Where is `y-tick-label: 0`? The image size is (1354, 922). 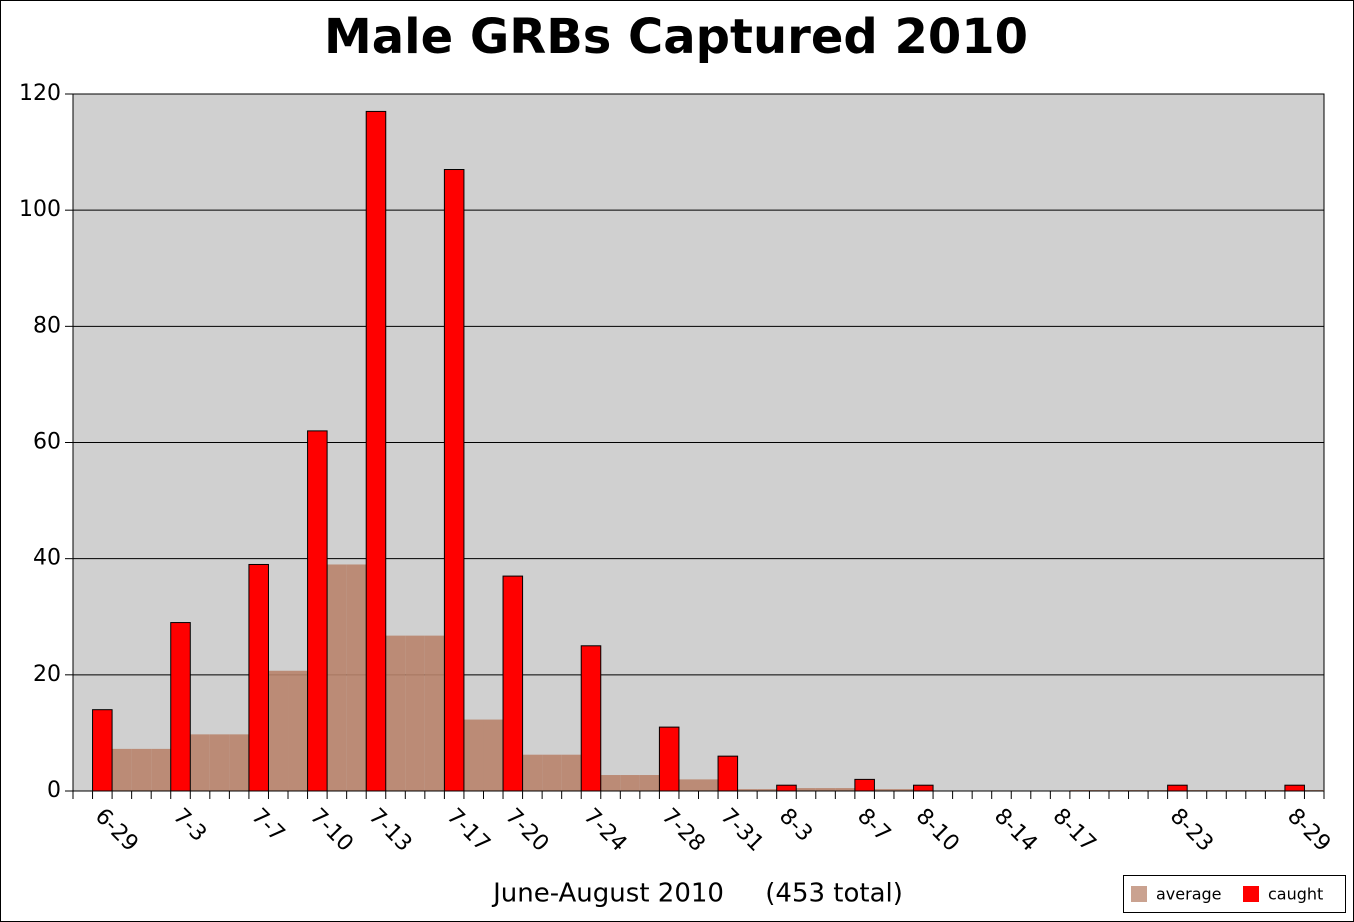
y-tick-label: 0 is located at coordinates (54, 790).